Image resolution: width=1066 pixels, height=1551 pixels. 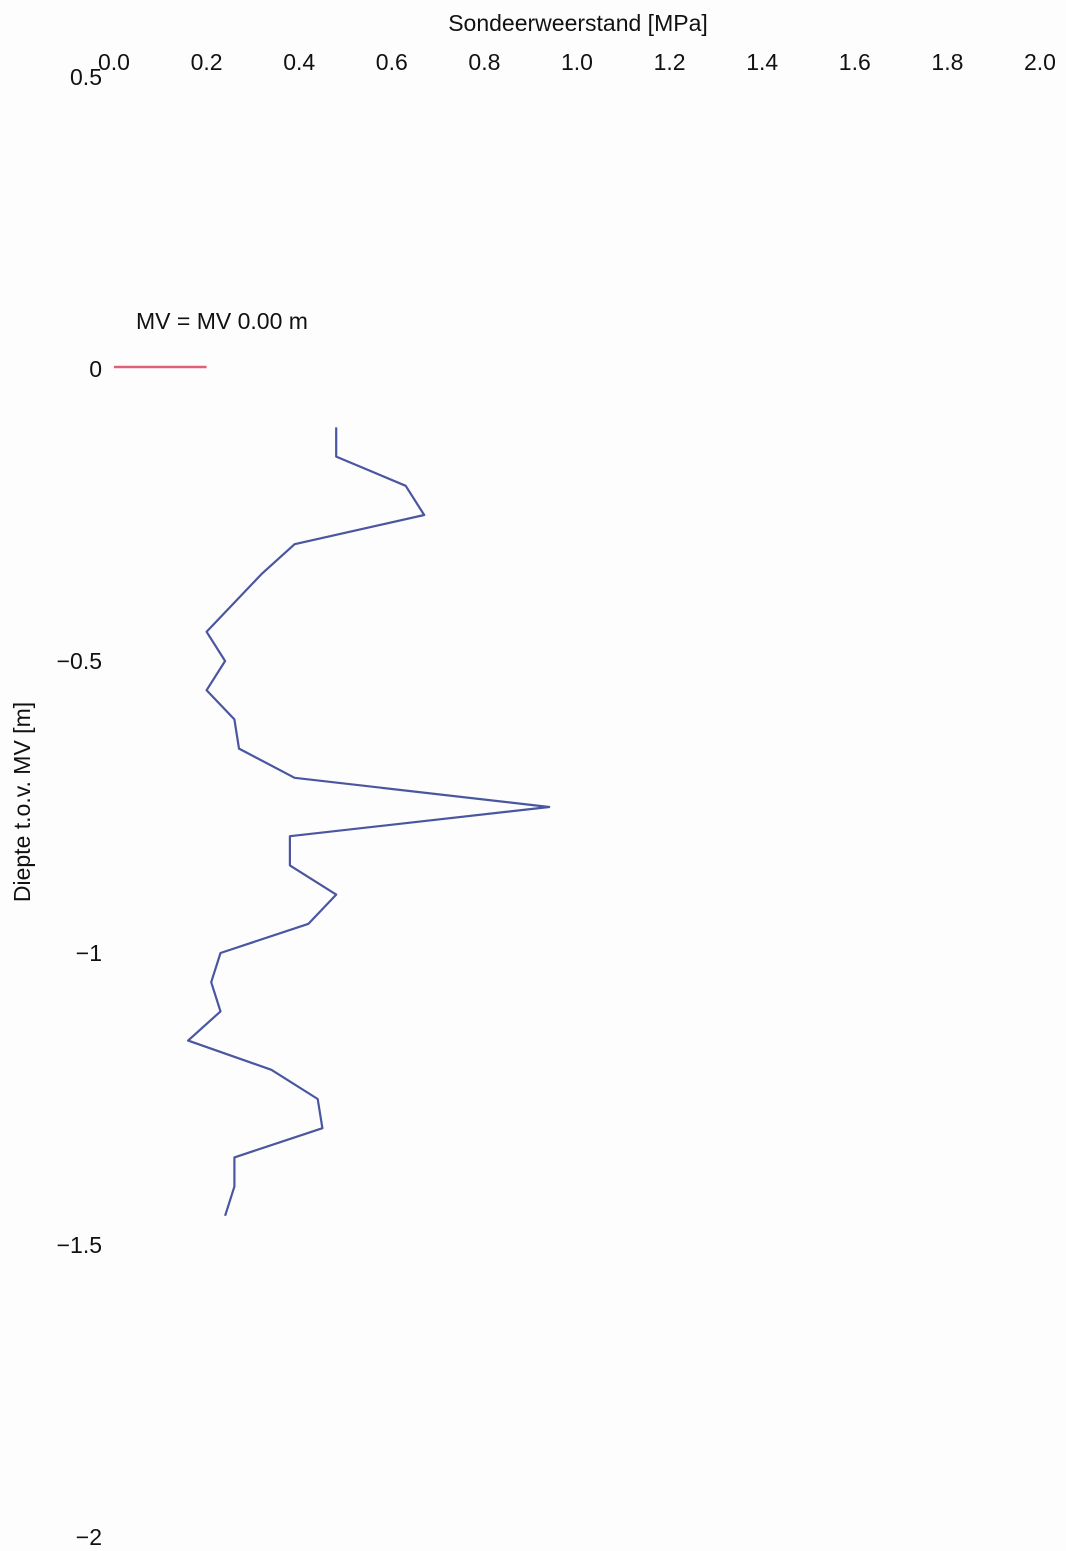 What do you see at coordinates (855, 62) in the screenshot?
I see `x-tick-label: 1.6` at bounding box center [855, 62].